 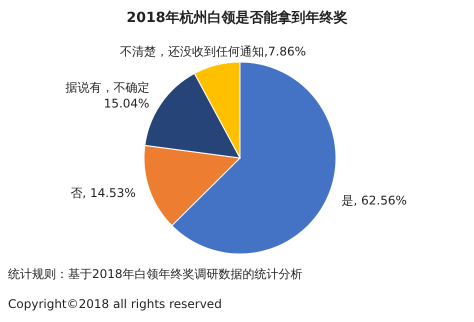 What do you see at coordinates (107, 87) in the screenshot?
I see `slice-label: 据说有，不确定` at bounding box center [107, 87].